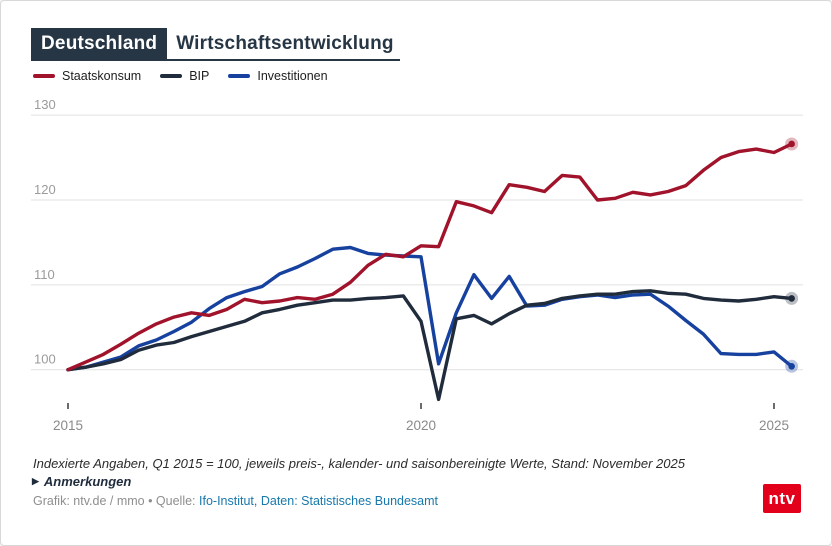 The image size is (832, 546). I want to click on source-prefix: Grafik: ntv.de / mmo • Quelle:, so click(116, 501).